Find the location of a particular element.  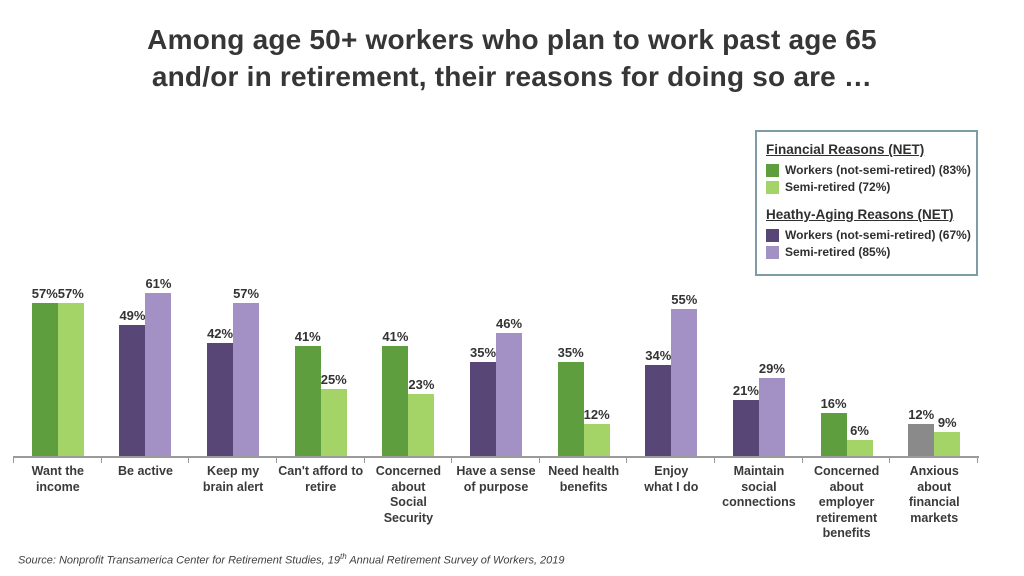

category-label: Be active is located at coordinates (145, 471).